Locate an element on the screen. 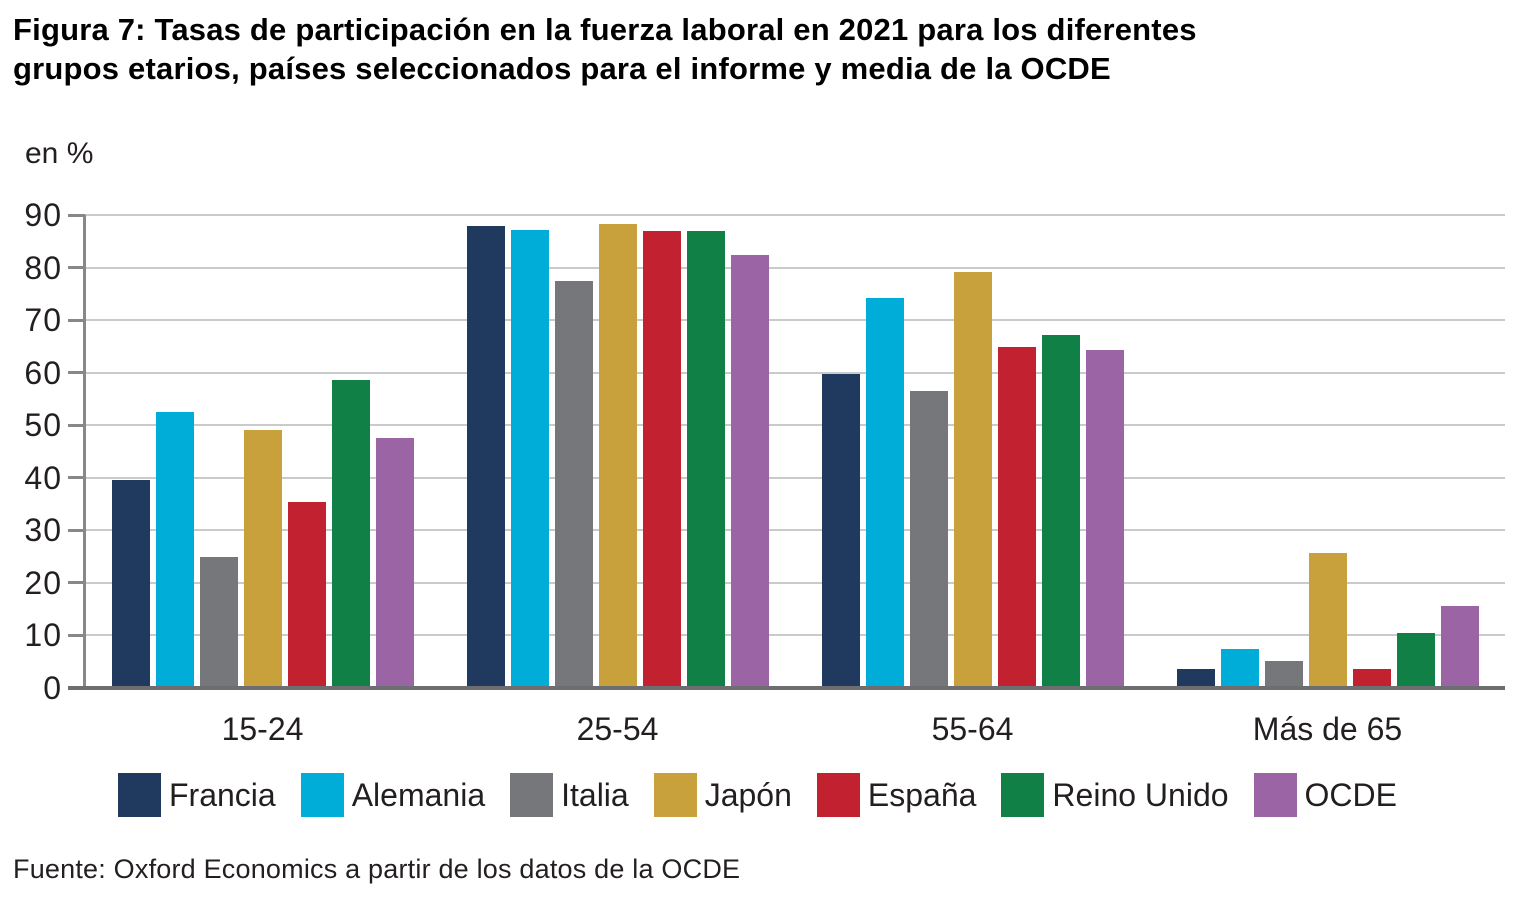 The width and height of the screenshot is (1515, 912). y-tick-label-50: 50 is located at coordinates (43, 425).